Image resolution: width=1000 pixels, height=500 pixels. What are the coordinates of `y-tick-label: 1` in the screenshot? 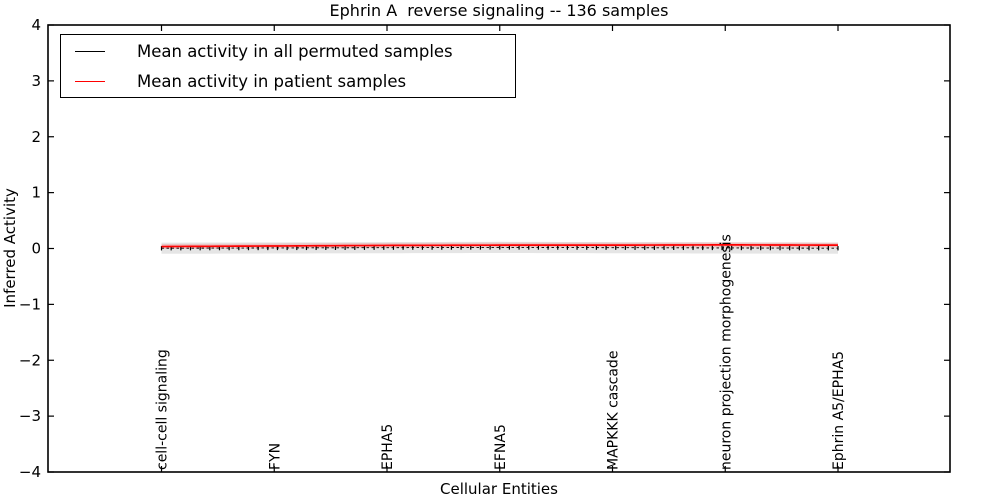 It's located at (36, 193).